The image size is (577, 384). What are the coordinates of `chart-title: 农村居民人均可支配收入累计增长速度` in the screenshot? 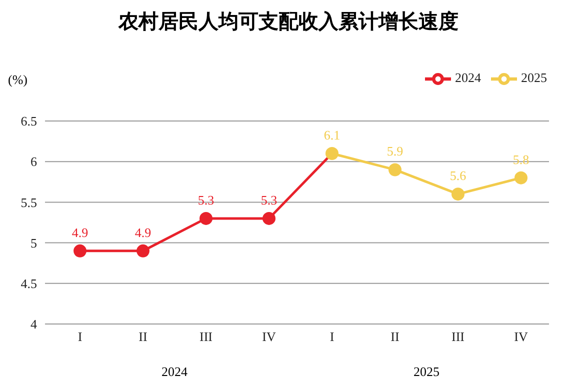 It's located at (288, 21).